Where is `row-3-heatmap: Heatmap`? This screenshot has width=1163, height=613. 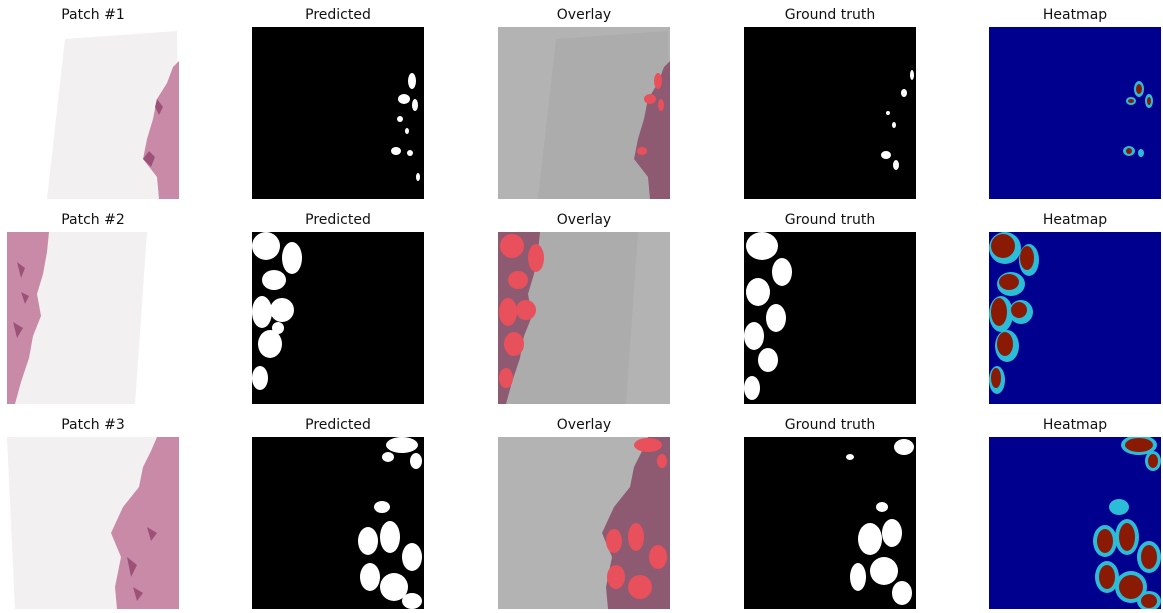
row-3-heatmap: Heatmap is located at coordinates (1075, 512).